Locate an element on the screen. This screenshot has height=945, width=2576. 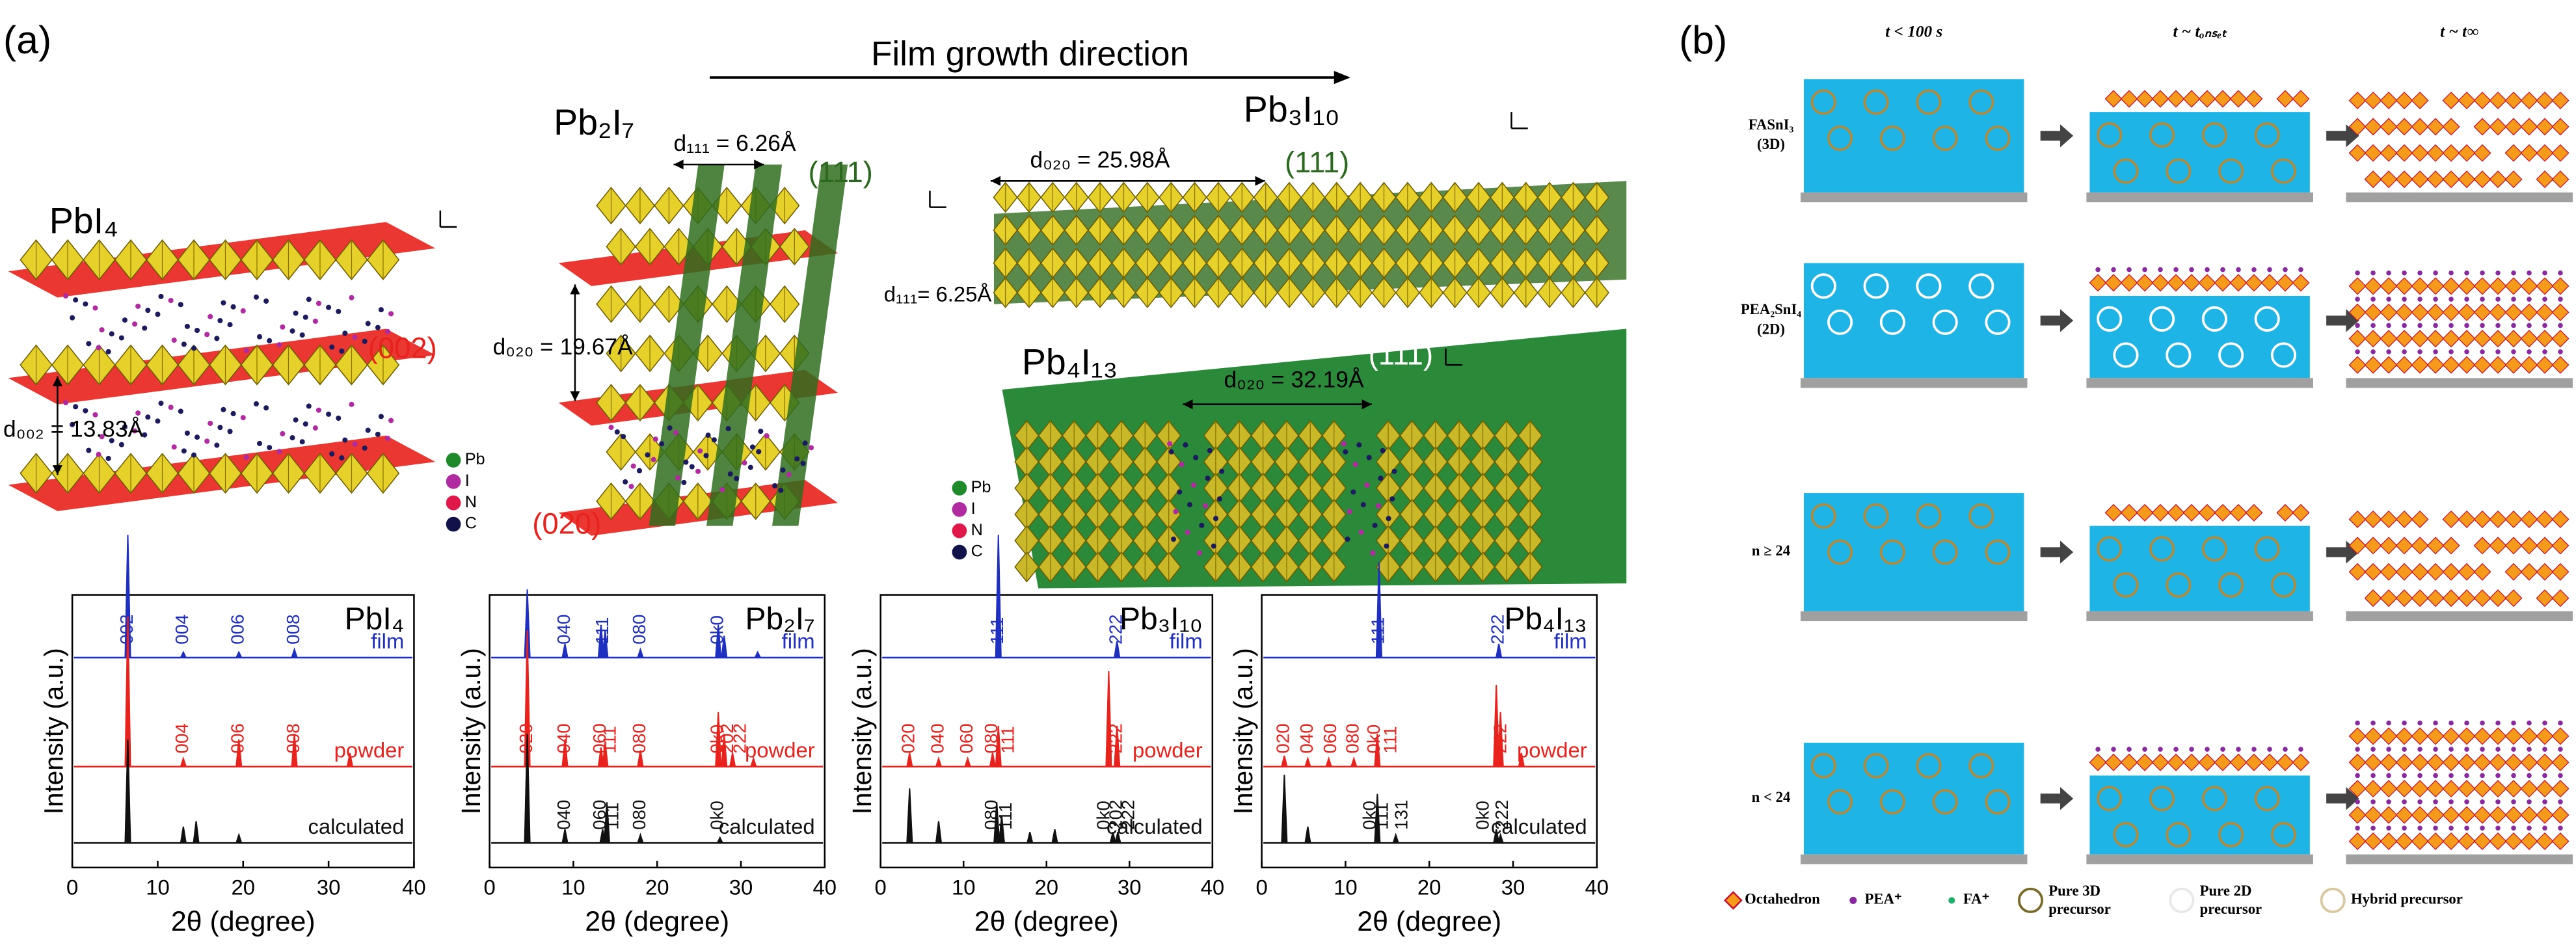
x-axis-label: 2θ (degree) is located at coordinates (243, 922).